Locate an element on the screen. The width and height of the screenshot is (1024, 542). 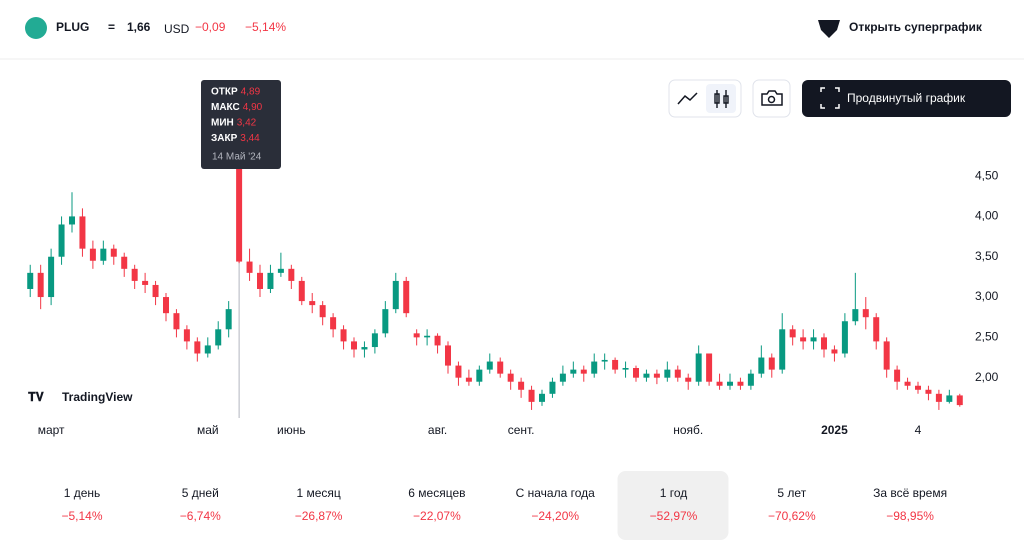
price: 1,66 is located at coordinates (139, 27).